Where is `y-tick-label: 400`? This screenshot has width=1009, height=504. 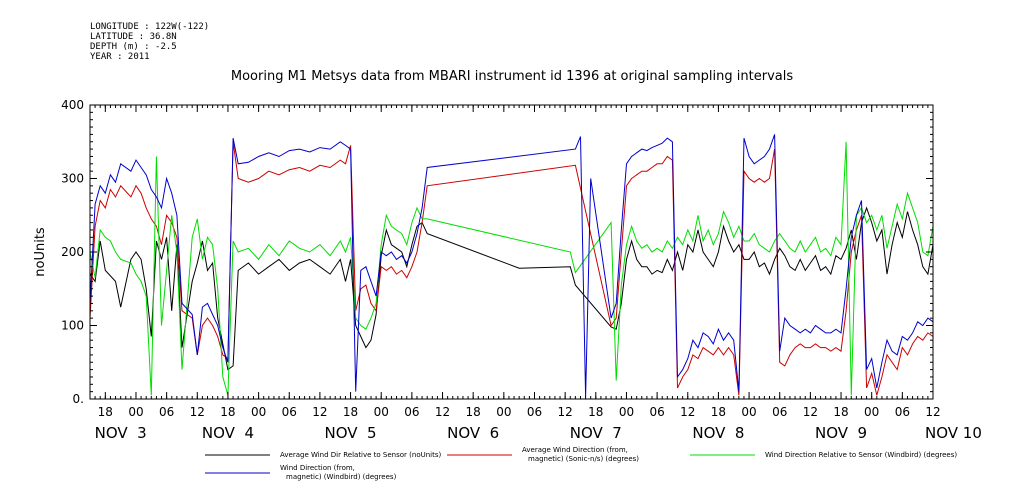 y-tick-label: 400 is located at coordinates (72, 105).